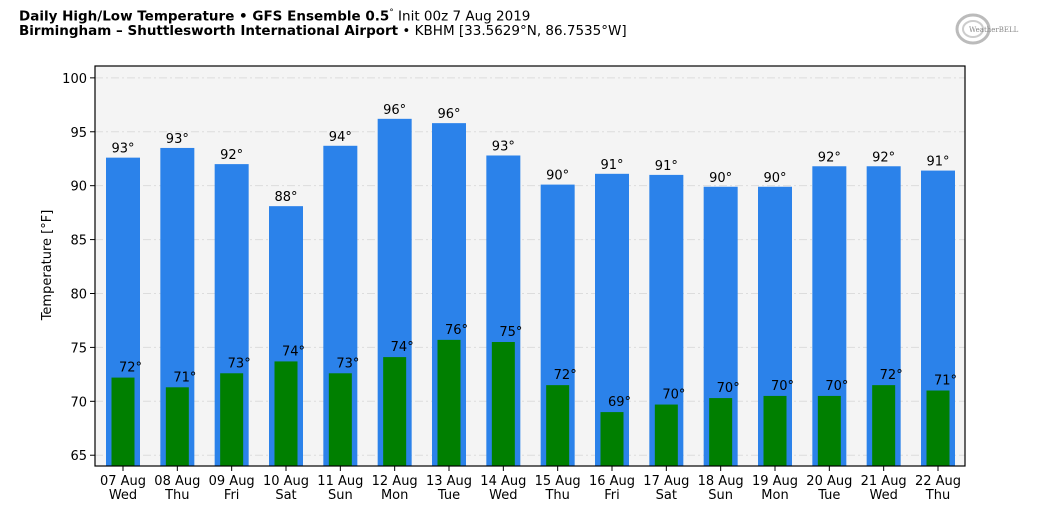 The image size is (1040, 516). Describe the element at coordinates (938, 481) in the screenshot. I see `x-tick-date: 22 Aug` at that location.